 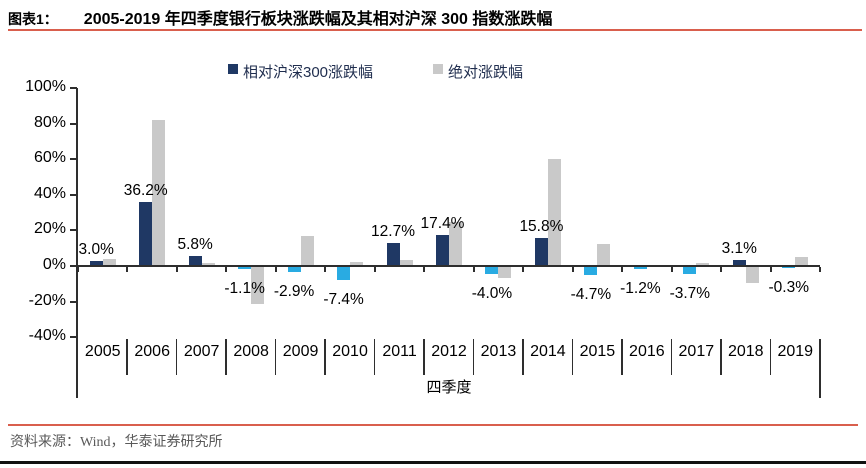 What do you see at coordinates (307, 250) in the screenshot?
I see `bar-absolute-2009` at bounding box center [307, 250].